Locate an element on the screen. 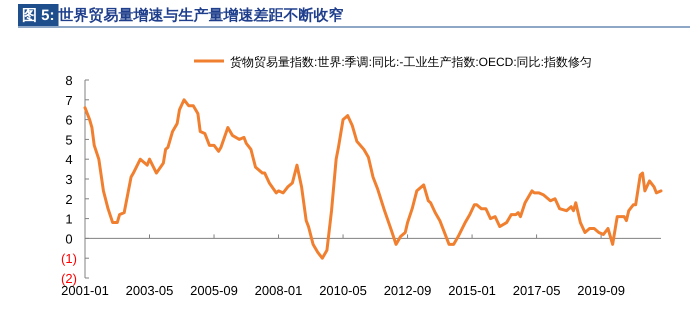 This screenshot has width=700, height=333. y-tick-label: (1) is located at coordinates (69, 258).